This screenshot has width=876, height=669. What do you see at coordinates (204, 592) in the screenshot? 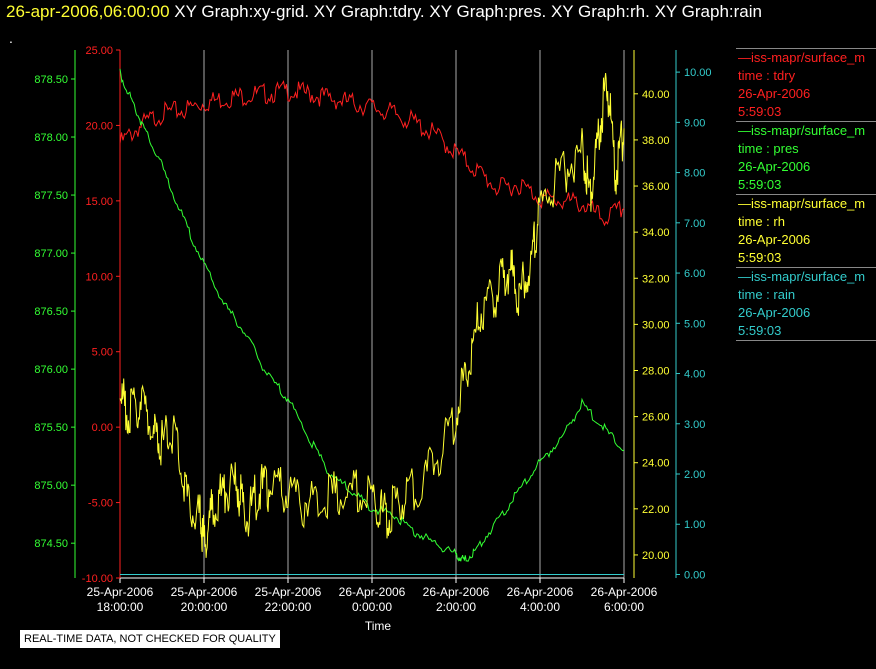
I see `x-tick-label-date-1: 25-Apr-2006` at bounding box center [204, 592].